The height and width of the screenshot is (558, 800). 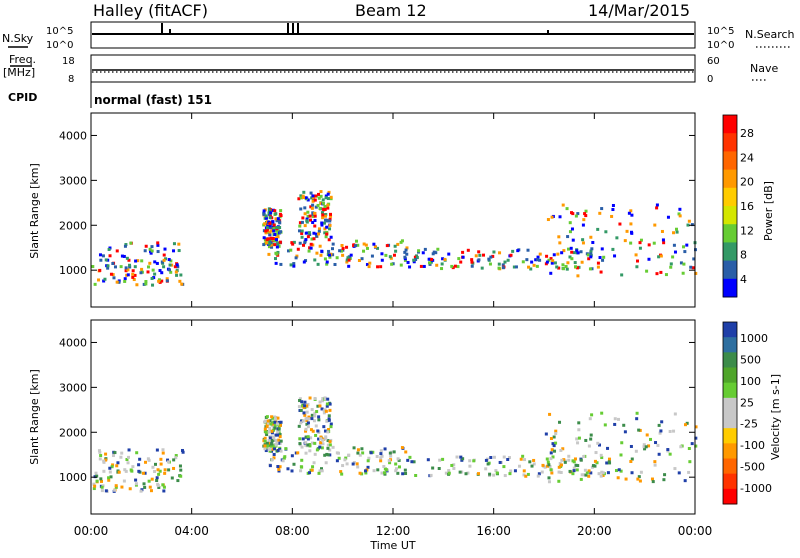 What do you see at coordinates (730, 413) in the screenshot?
I see `colorbar-frame` at bounding box center [730, 413].